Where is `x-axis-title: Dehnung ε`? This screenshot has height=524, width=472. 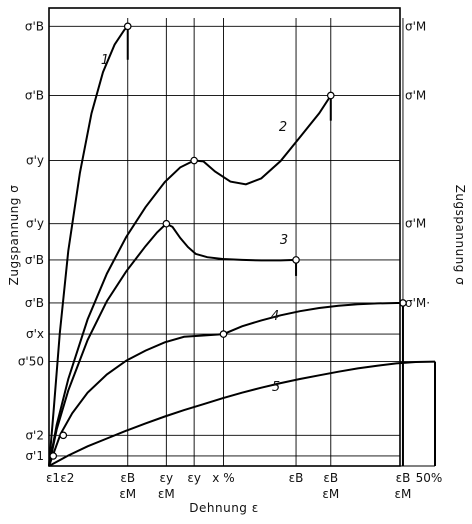 x-axis-title: Dehnung ε is located at coordinates (223, 508).